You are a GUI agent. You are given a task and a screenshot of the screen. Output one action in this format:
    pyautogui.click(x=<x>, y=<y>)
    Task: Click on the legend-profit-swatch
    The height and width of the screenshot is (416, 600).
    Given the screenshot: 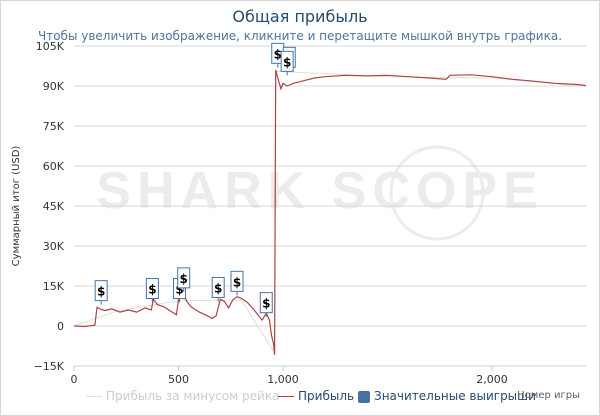 What is the action you would take?
    pyautogui.click(x=286, y=396)
    